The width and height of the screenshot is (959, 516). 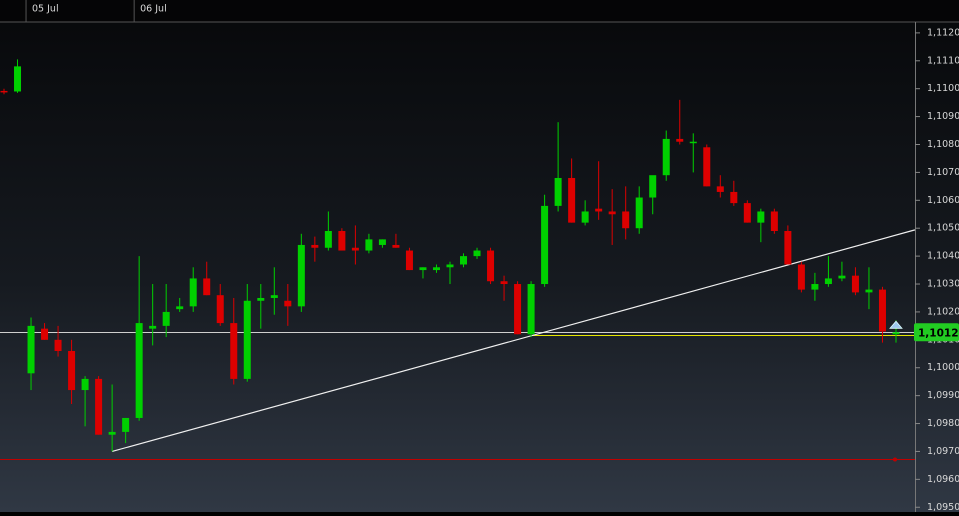 I want to click on x-tick-label: 06 Jul, so click(x=153, y=9).